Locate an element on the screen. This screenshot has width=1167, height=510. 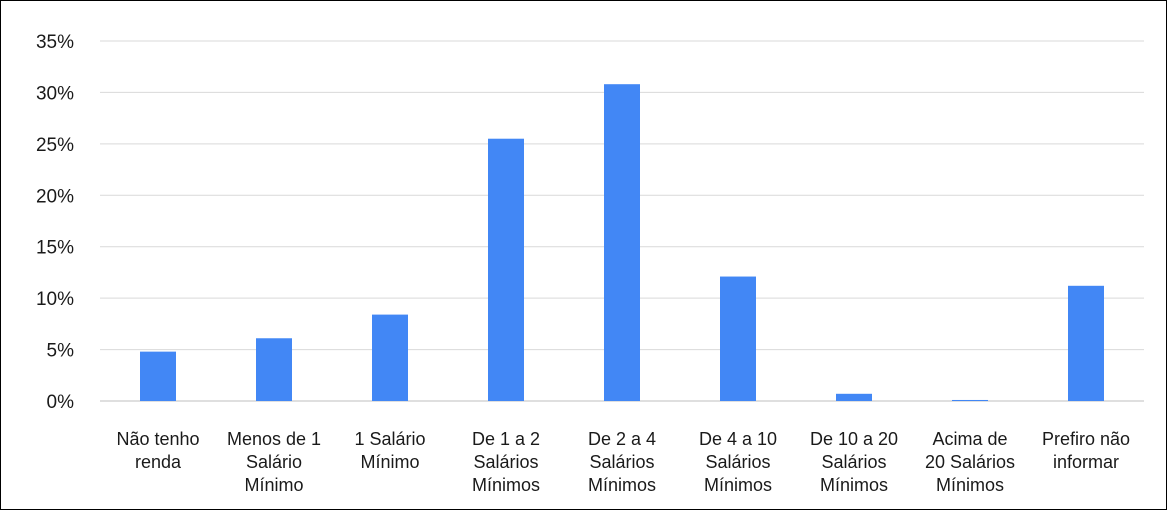
y-tick-label: 35% is located at coordinates (55, 42).